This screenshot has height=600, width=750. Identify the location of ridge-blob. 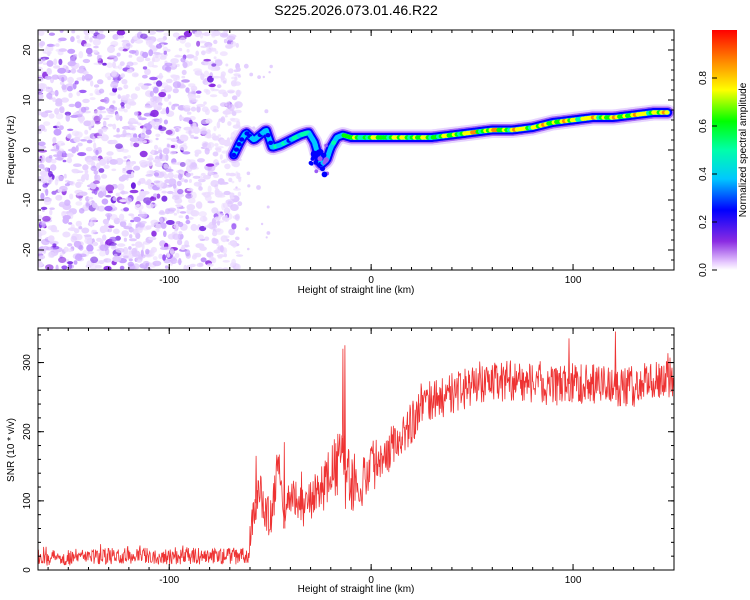
(239, 144).